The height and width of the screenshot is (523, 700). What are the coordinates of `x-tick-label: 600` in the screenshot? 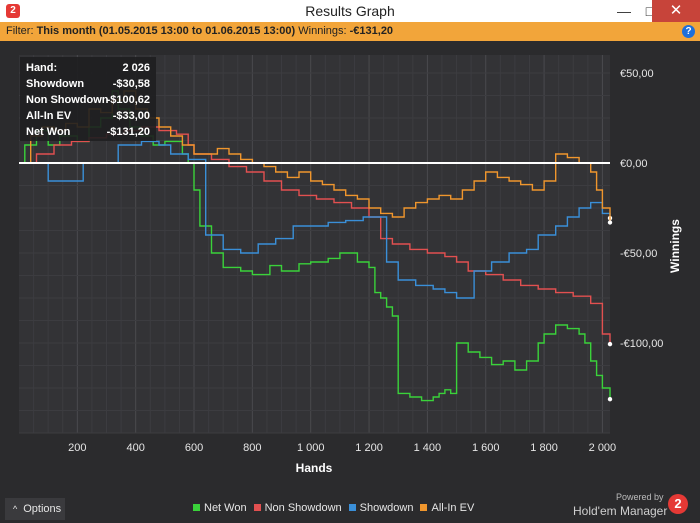 It's located at (194, 448).